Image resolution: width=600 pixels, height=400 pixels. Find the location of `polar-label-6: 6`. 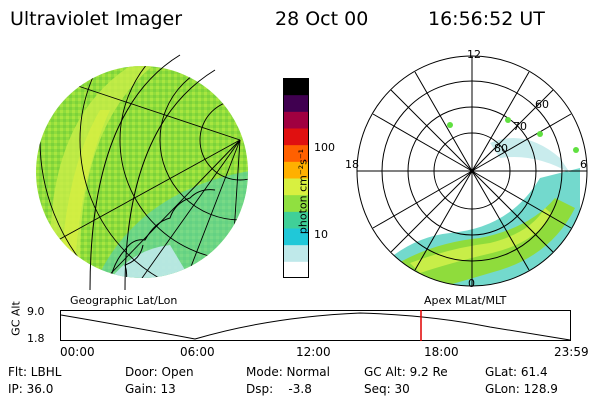

polar-label-6: 6 is located at coordinates (583, 164).